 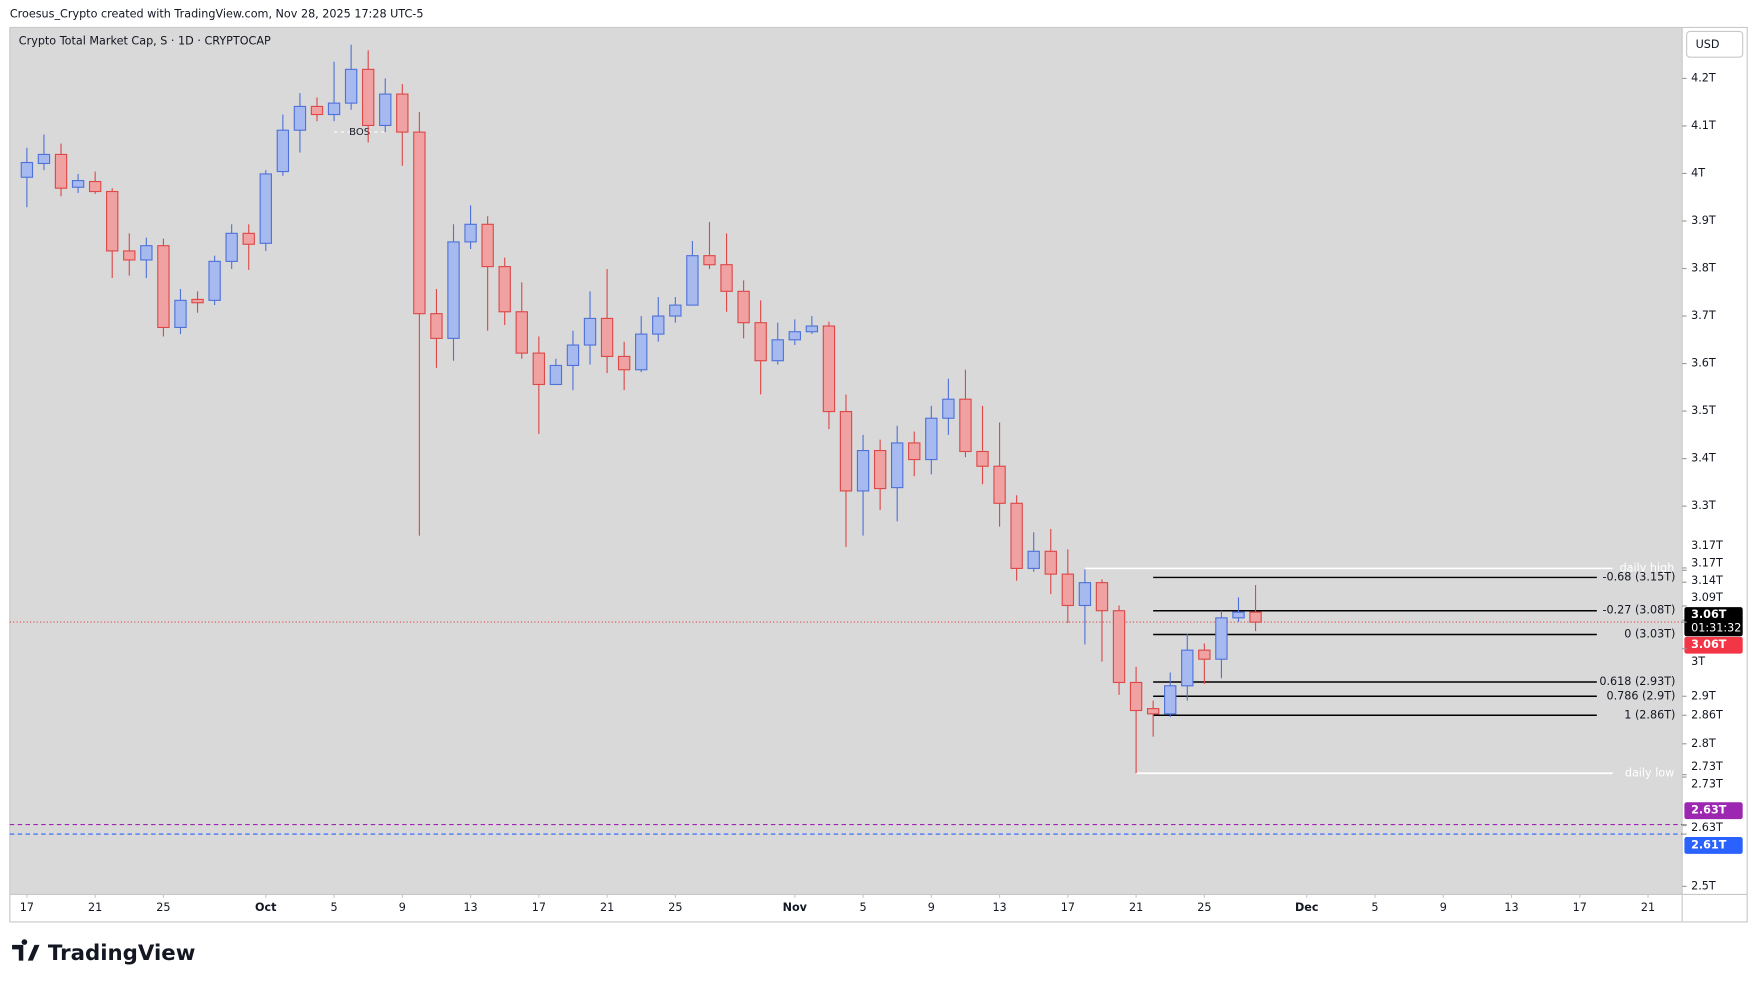 I want to click on price-label: 2.61T, so click(x=1709, y=844).